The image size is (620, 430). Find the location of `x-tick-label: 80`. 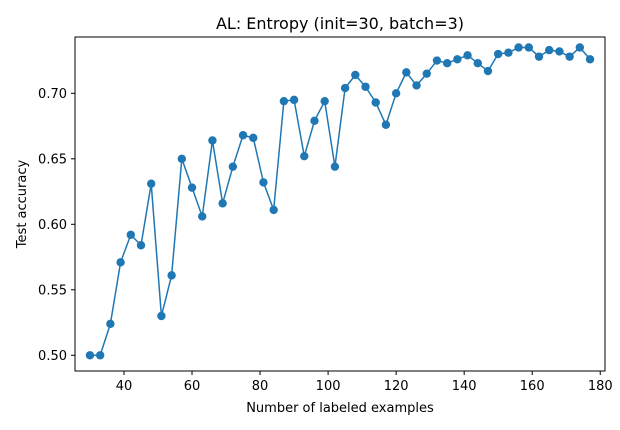

x-tick-label: 80 is located at coordinates (260, 386).